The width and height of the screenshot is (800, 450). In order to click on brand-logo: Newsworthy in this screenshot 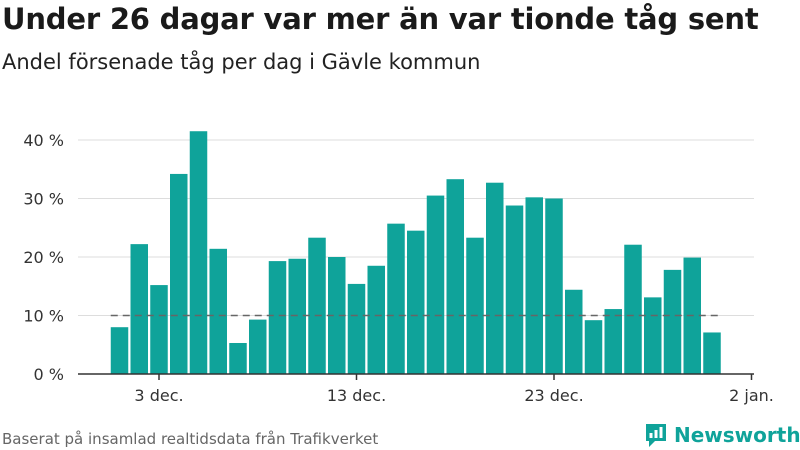, I will do `click(722, 435)`.